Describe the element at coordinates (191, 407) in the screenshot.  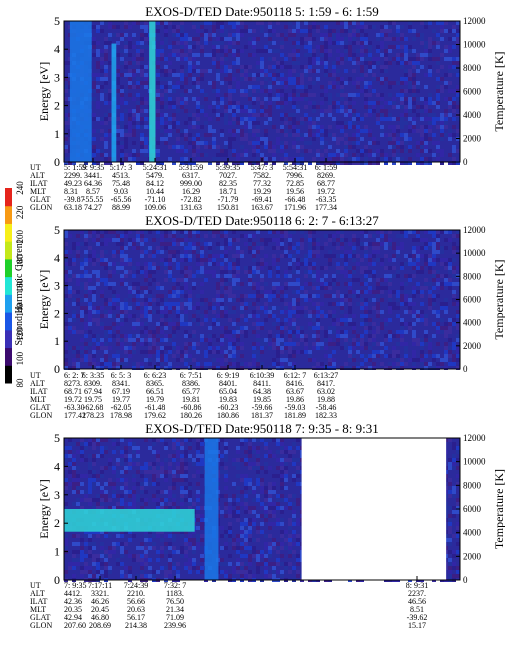
I see `orbit-cell: -60.86` at that location.